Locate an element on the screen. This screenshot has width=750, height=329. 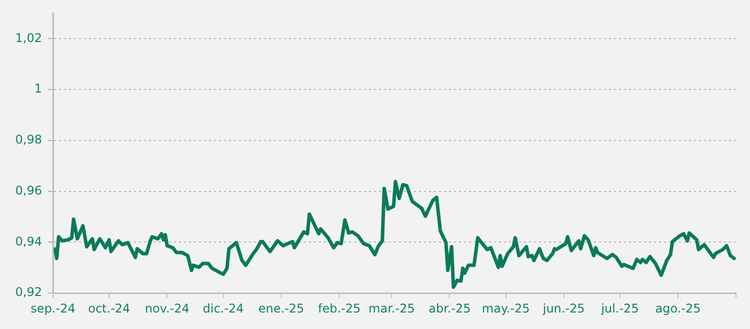
y-tick-label: 1,02 is located at coordinates (28, 37).